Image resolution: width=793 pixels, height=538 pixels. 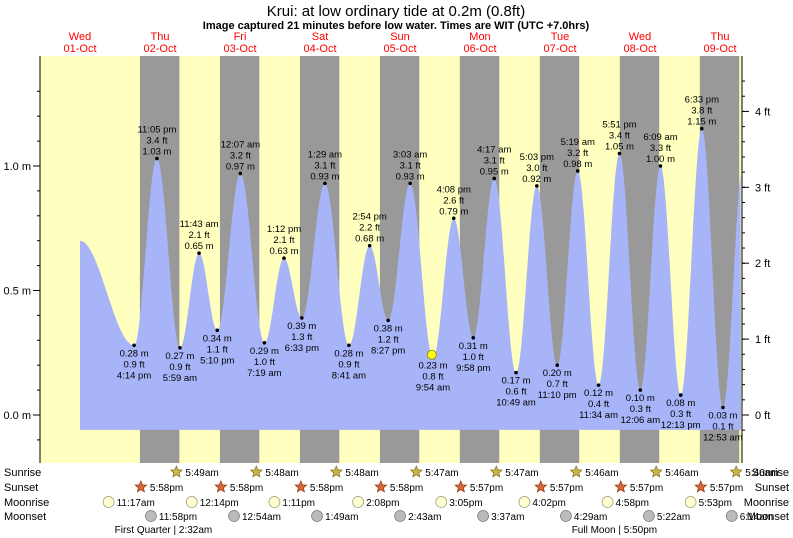 I want to click on moonset-time: 2:43am, so click(x=424, y=517).